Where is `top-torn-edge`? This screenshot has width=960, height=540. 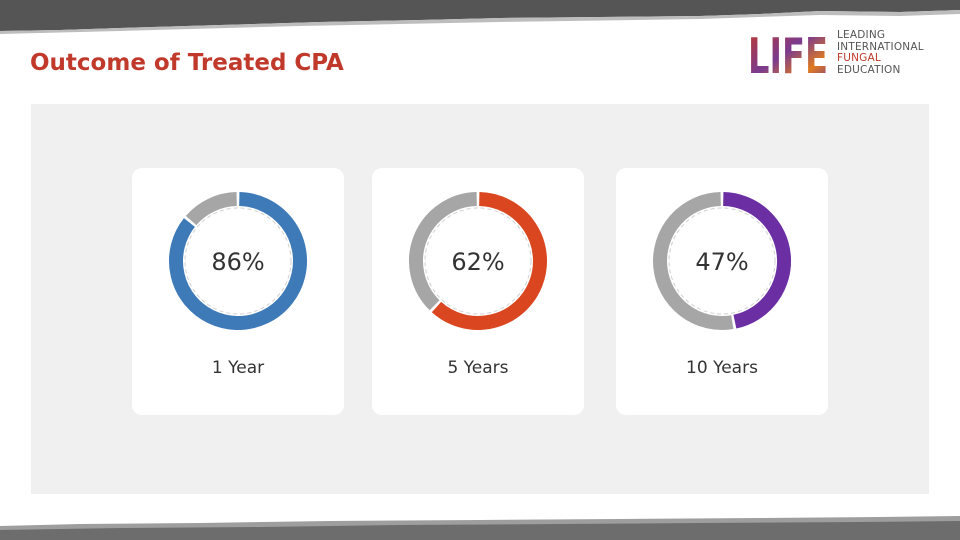 top-torn-edge is located at coordinates (480, 17).